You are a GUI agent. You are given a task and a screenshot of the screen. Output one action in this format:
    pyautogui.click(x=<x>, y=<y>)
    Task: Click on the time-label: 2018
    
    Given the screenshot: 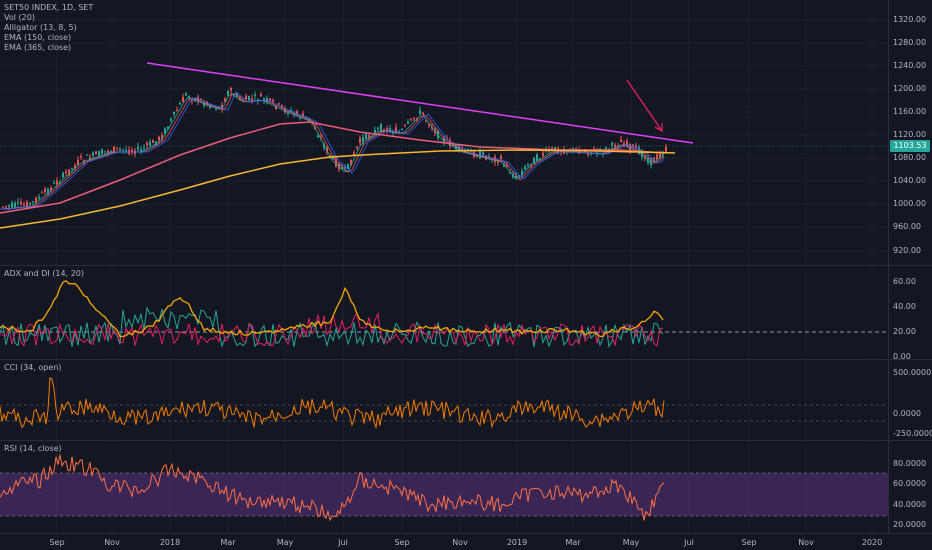 What is the action you would take?
    pyautogui.click(x=170, y=542)
    